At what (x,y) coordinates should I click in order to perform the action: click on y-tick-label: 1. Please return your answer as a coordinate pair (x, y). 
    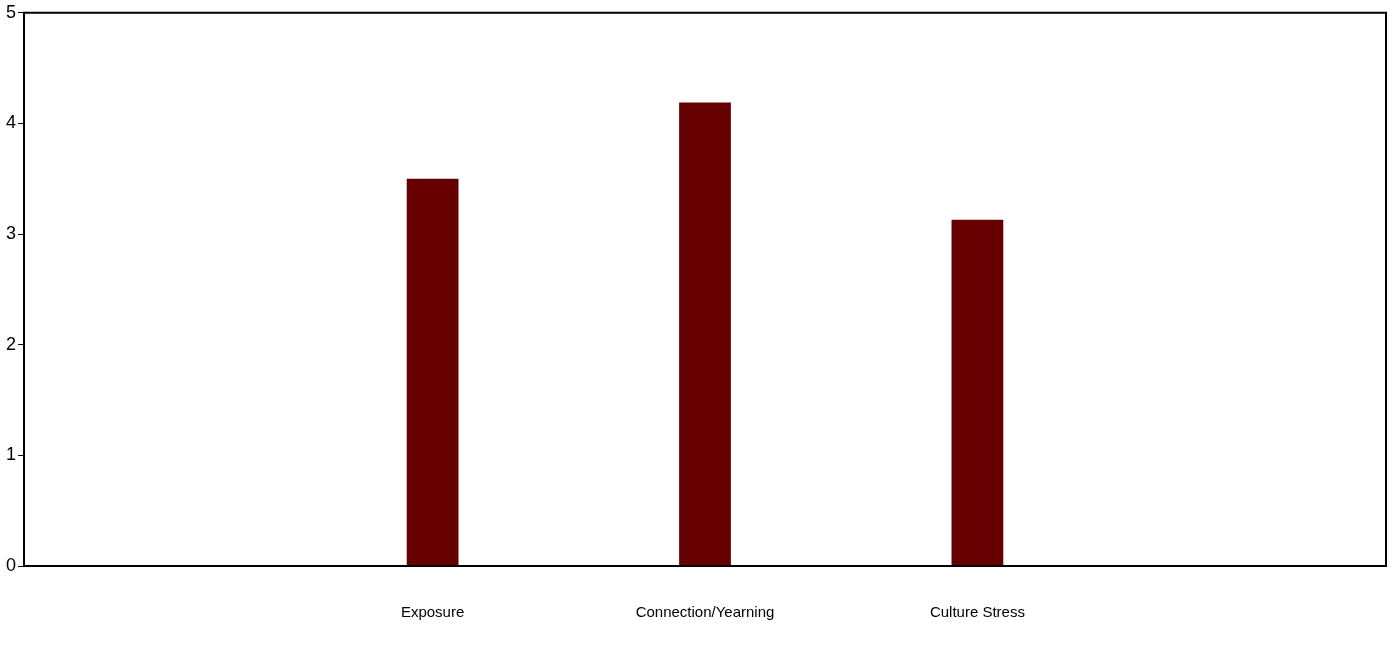
    Looking at the image, I should click on (11, 454).